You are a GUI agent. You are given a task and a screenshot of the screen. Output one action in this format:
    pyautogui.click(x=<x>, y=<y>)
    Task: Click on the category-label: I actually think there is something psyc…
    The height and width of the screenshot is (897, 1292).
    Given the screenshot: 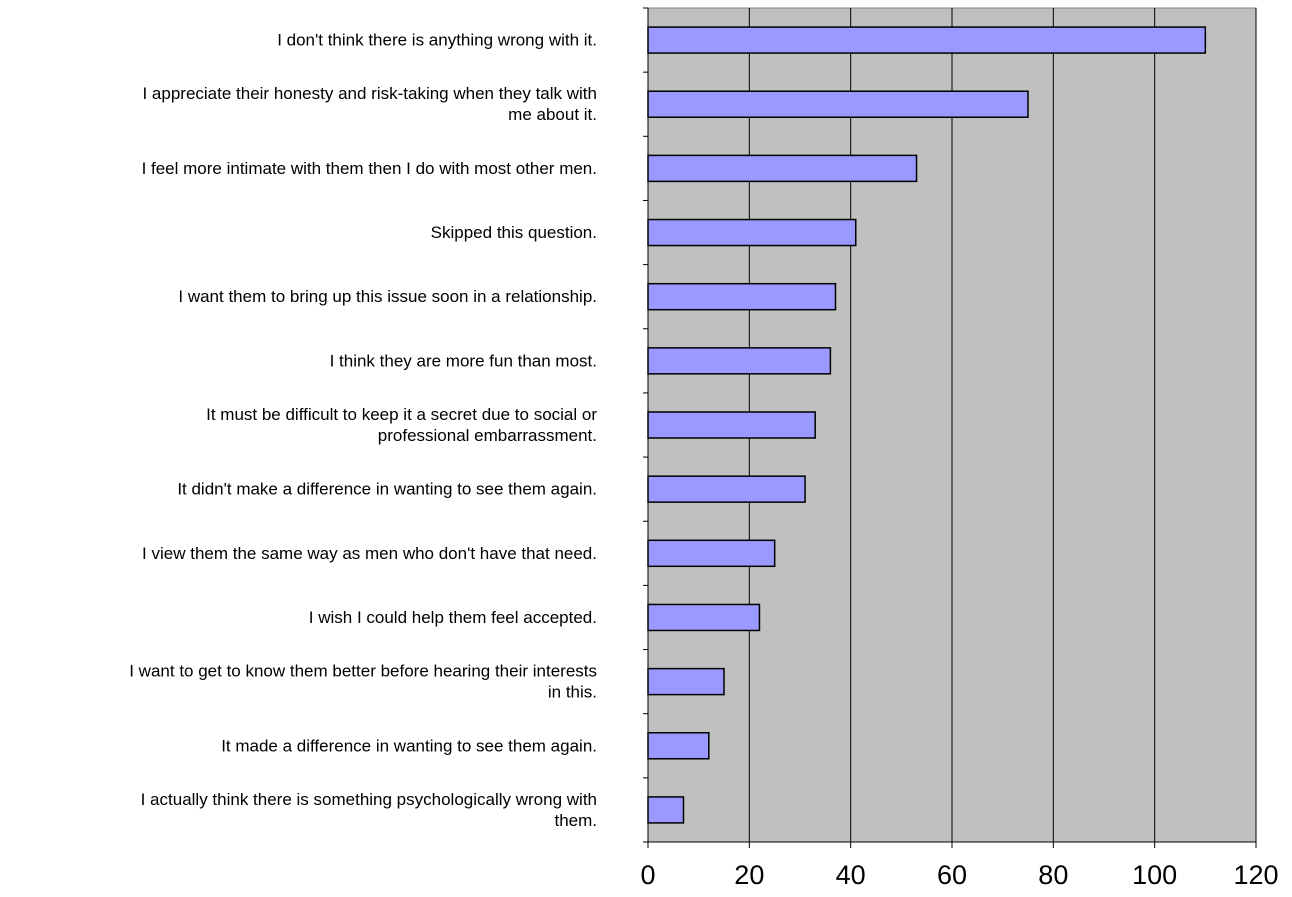 What is the action you would take?
    pyautogui.click(x=369, y=810)
    